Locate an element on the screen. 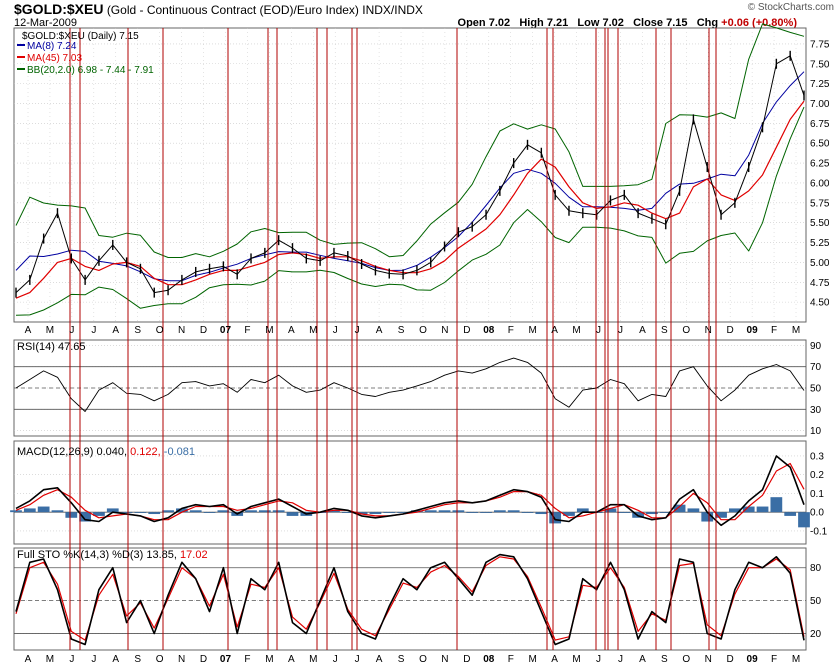  low-label: Low is located at coordinates (588, 23).